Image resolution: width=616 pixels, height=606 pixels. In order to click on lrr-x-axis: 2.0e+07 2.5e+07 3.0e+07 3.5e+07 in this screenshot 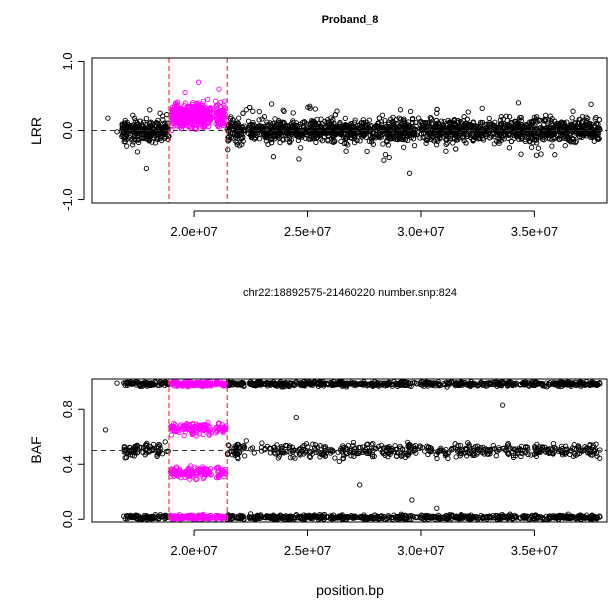, I will do `click(364, 224)`.